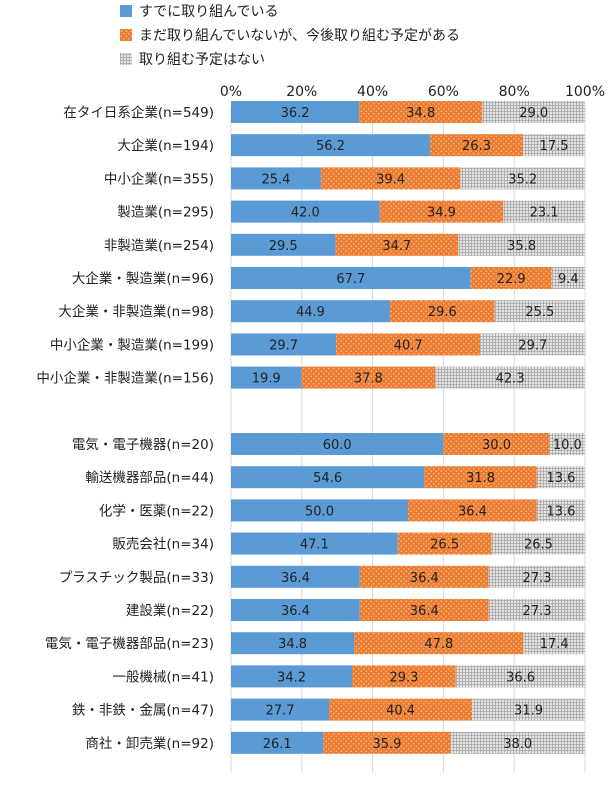  I want to click on data-label: 35.8, so click(521, 246).